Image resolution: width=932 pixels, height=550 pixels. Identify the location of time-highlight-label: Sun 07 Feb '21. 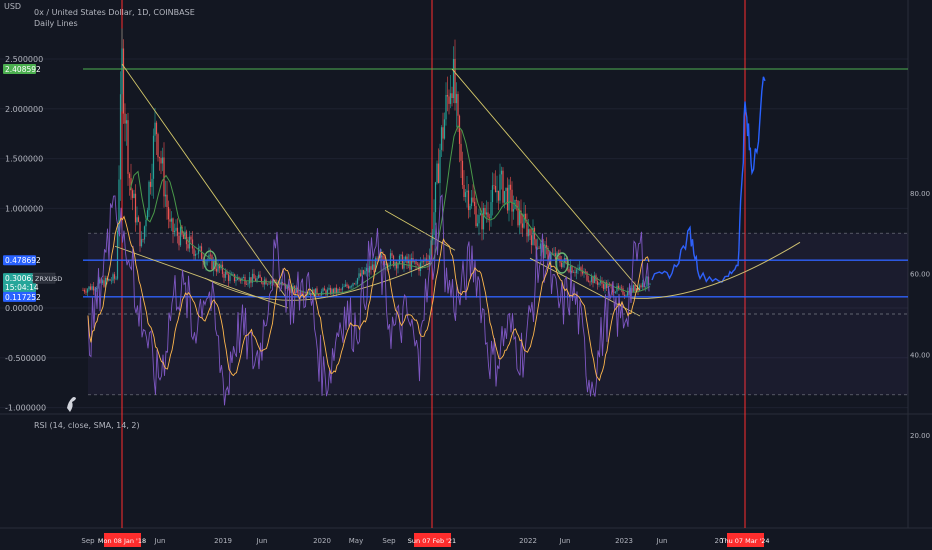
(432, 541).